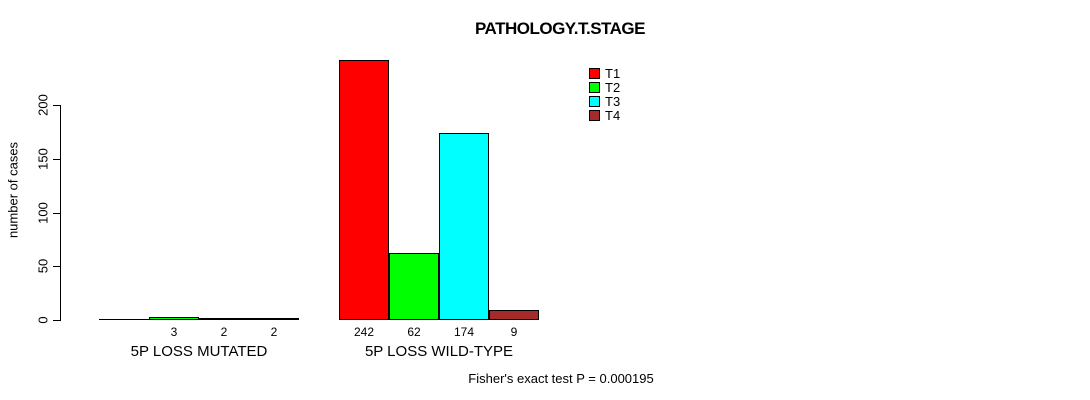  I want to click on legend-label: T3, so click(613, 101).